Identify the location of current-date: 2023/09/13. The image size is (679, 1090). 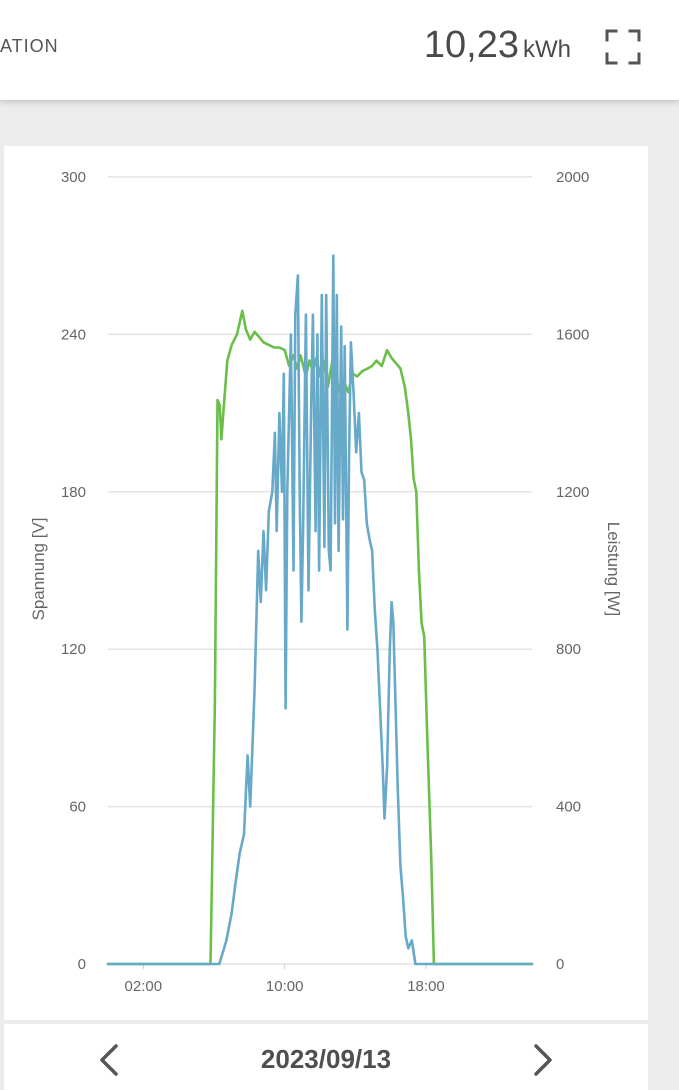
(326, 1059).